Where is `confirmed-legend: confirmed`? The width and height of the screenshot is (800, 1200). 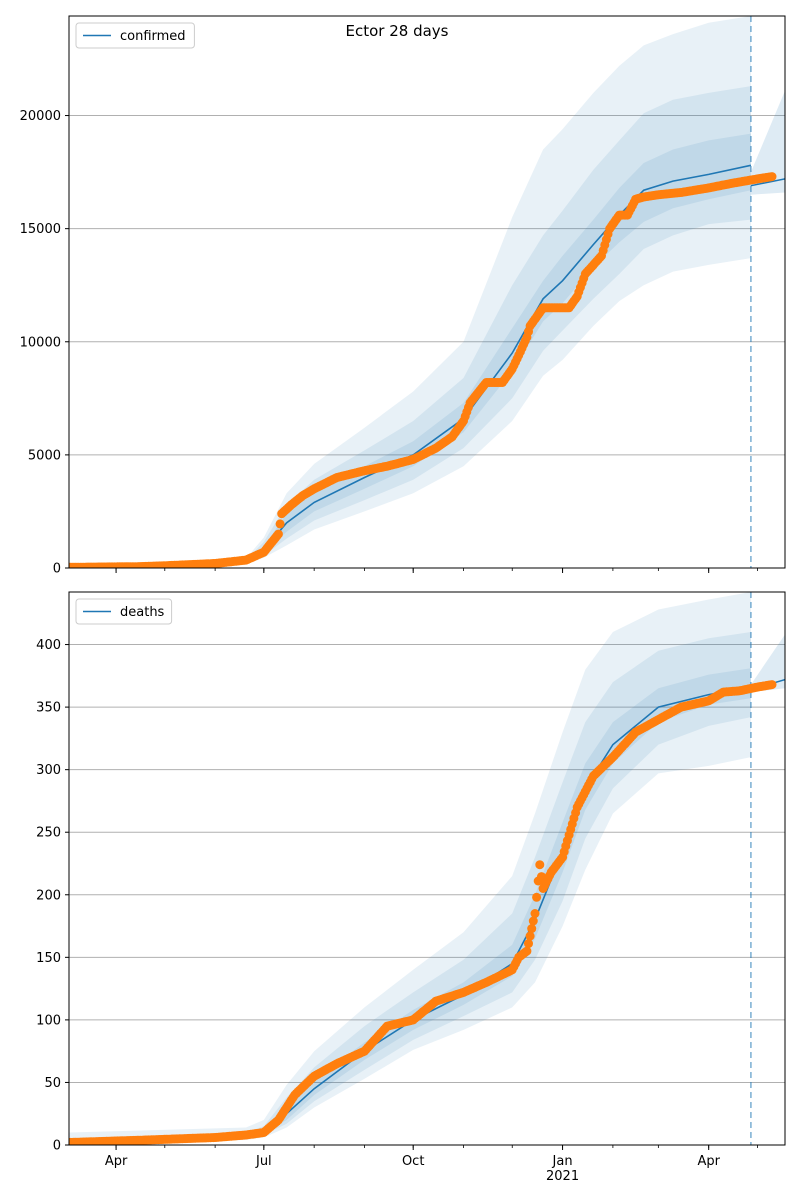
confirmed-legend: confirmed is located at coordinates (135, 35).